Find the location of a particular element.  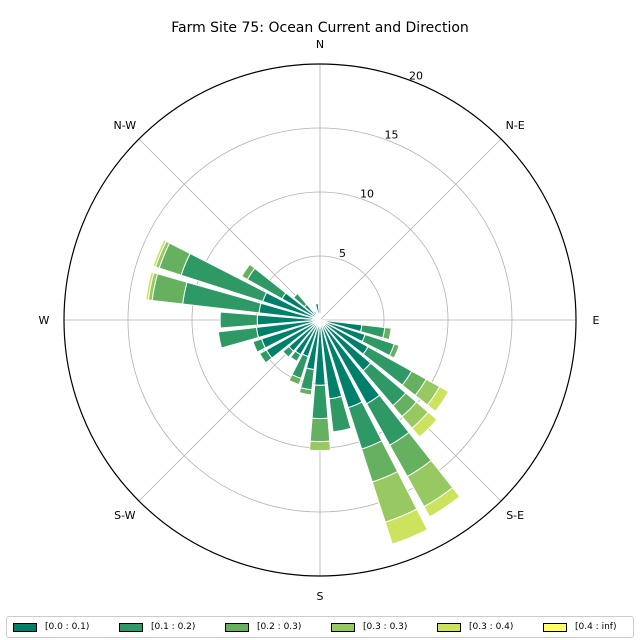

legend-item: [0.3 : 0.4) is located at coordinates (475, 627).